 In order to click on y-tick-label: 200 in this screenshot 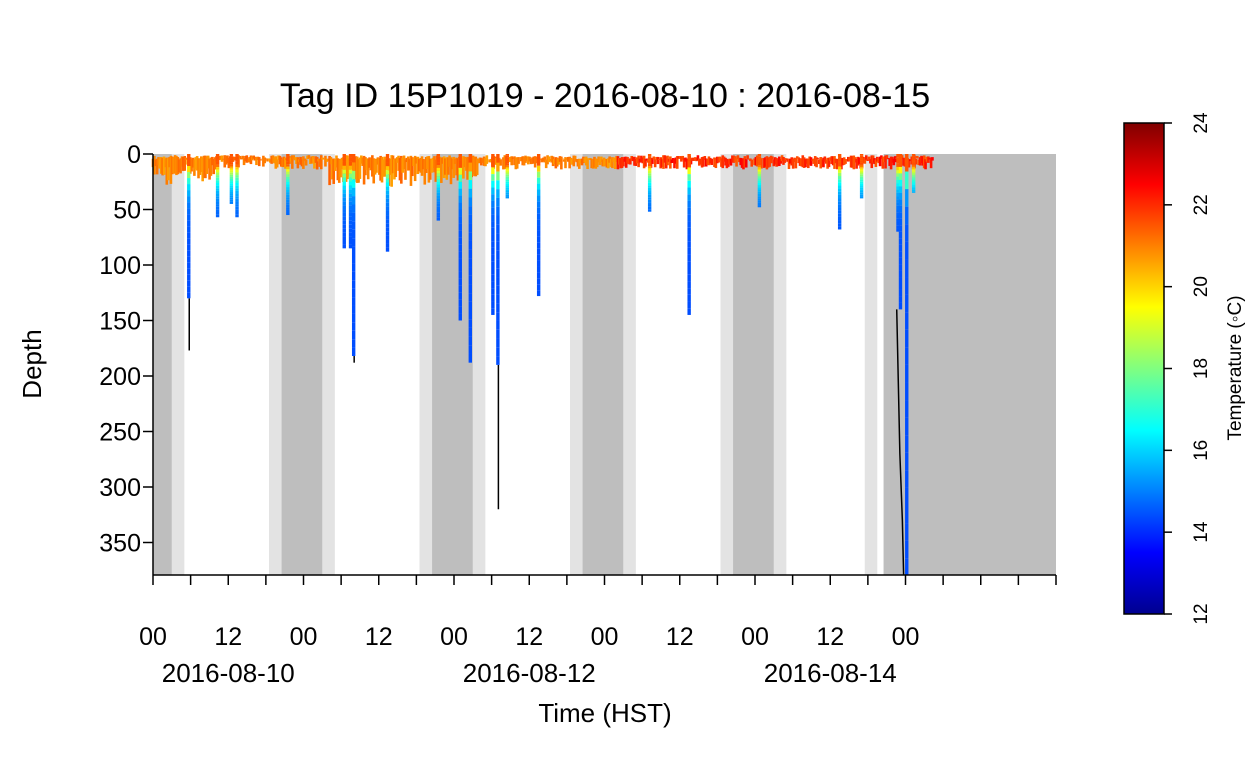, I will do `click(120, 377)`.